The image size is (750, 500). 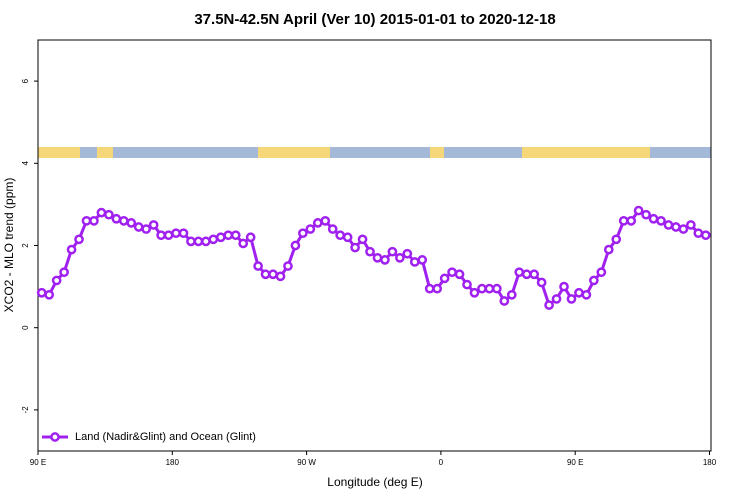 I want to click on legend-item: Land (Nadir&Glint) and Ocean (Glint), so click(x=149, y=437).